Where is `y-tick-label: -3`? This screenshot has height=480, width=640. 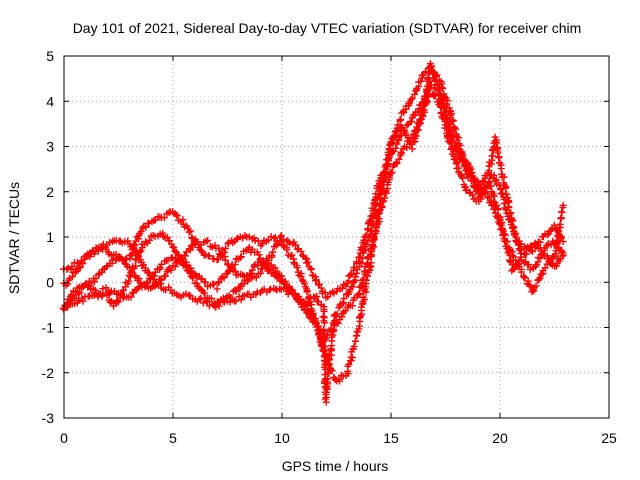
y-tick-label: -3 is located at coordinates (48, 418).